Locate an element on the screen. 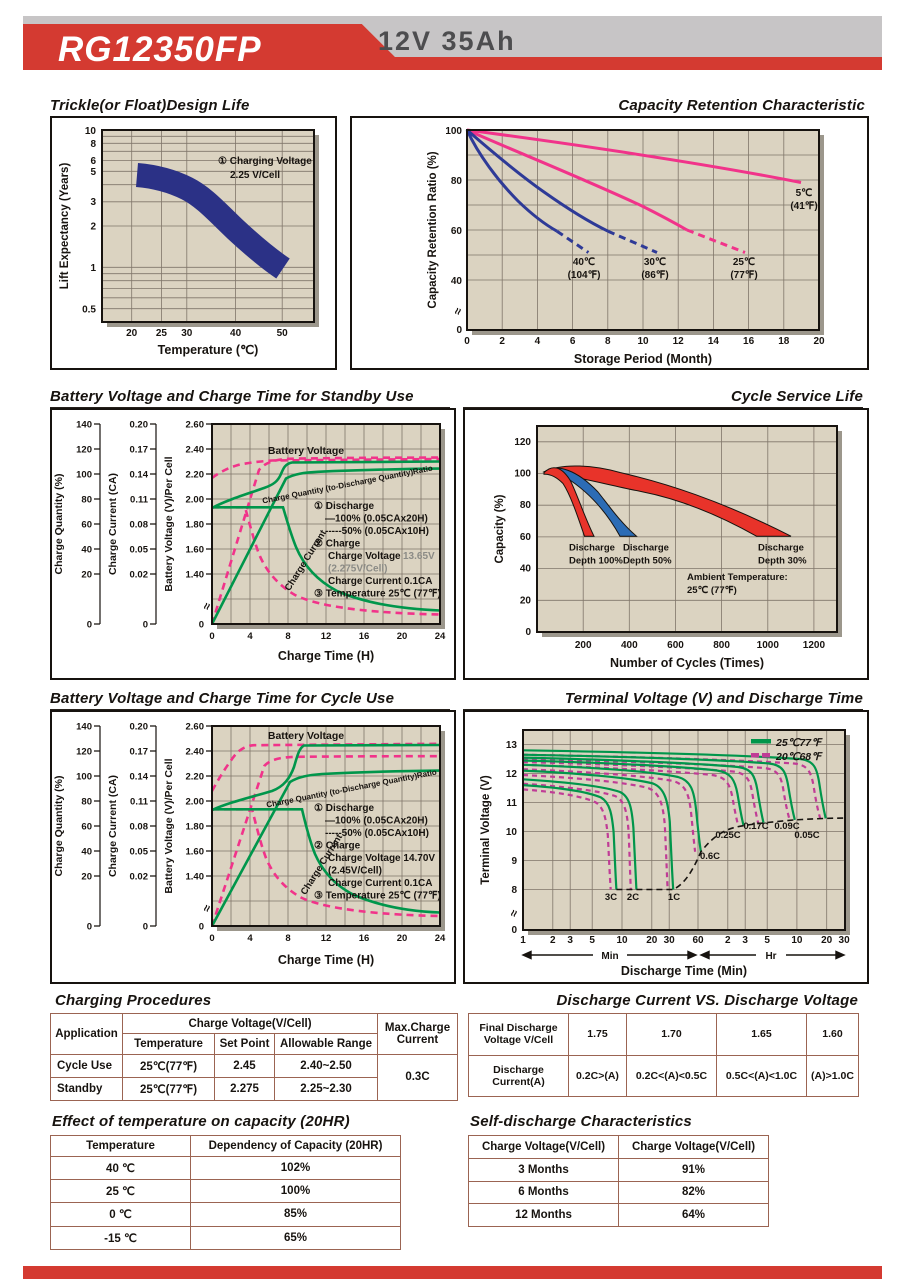 The image size is (905, 1280). axis-label: Charge Current (CA) is located at coordinates (113, 826).